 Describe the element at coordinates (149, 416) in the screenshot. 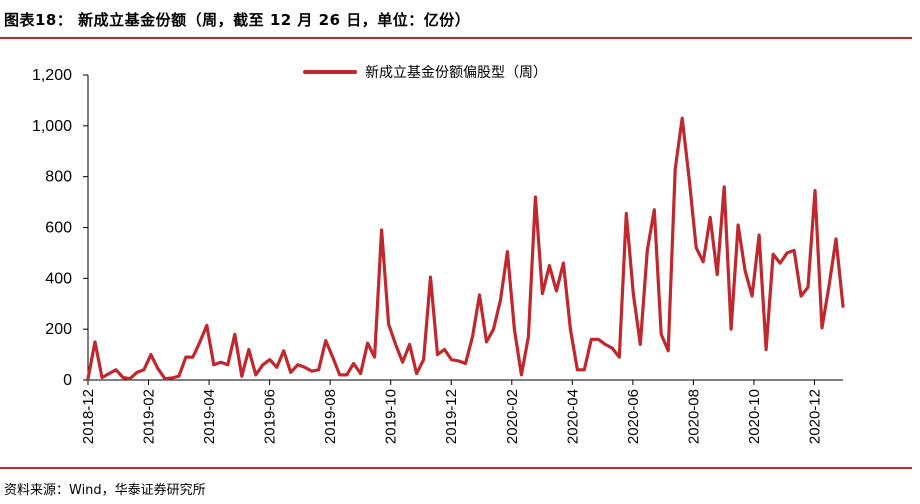

I see `x-tick-label: 2019-02` at that location.